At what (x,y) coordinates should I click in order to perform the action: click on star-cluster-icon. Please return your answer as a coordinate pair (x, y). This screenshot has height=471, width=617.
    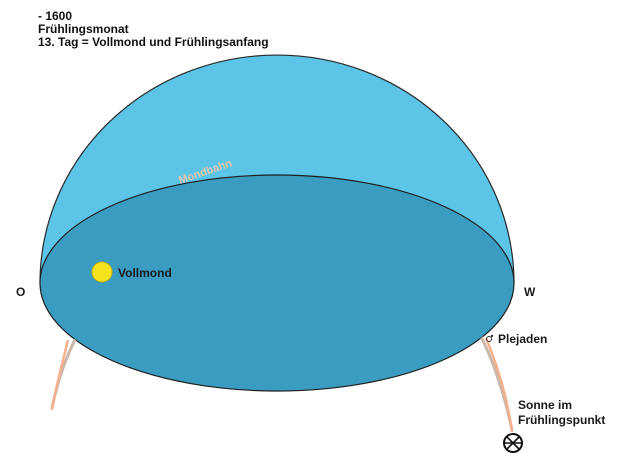
    Looking at the image, I should click on (490, 338).